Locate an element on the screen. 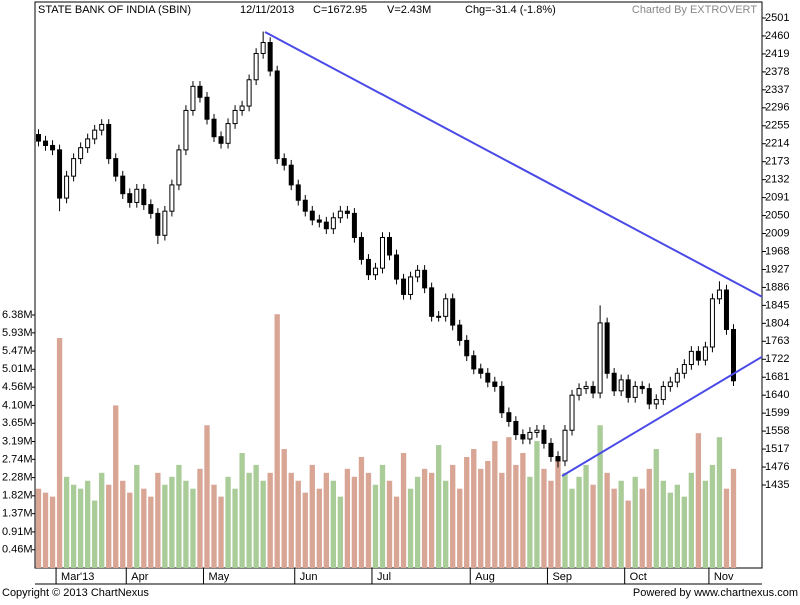  y-tick-label: 2337 is located at coordinates (777, 90).